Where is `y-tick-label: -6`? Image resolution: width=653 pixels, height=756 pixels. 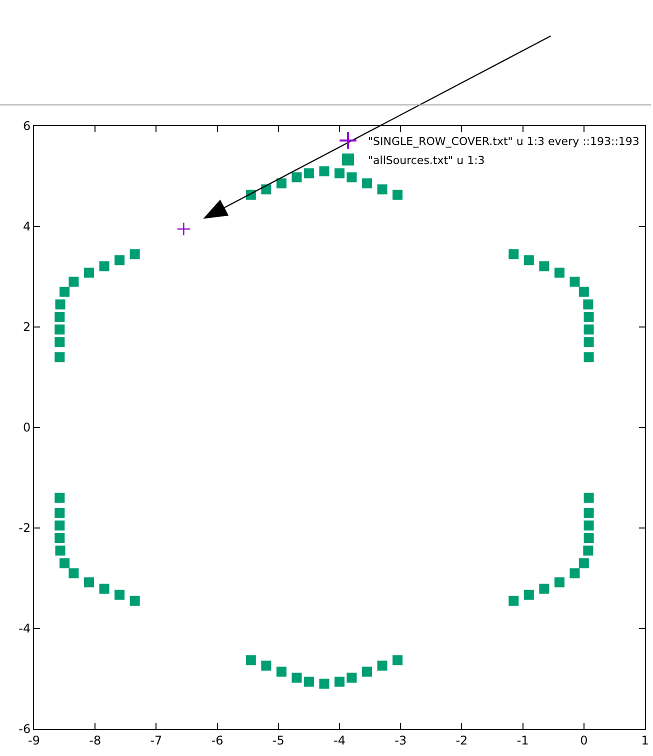
y-tick-label: -6 is located at coordinates (24, 729).